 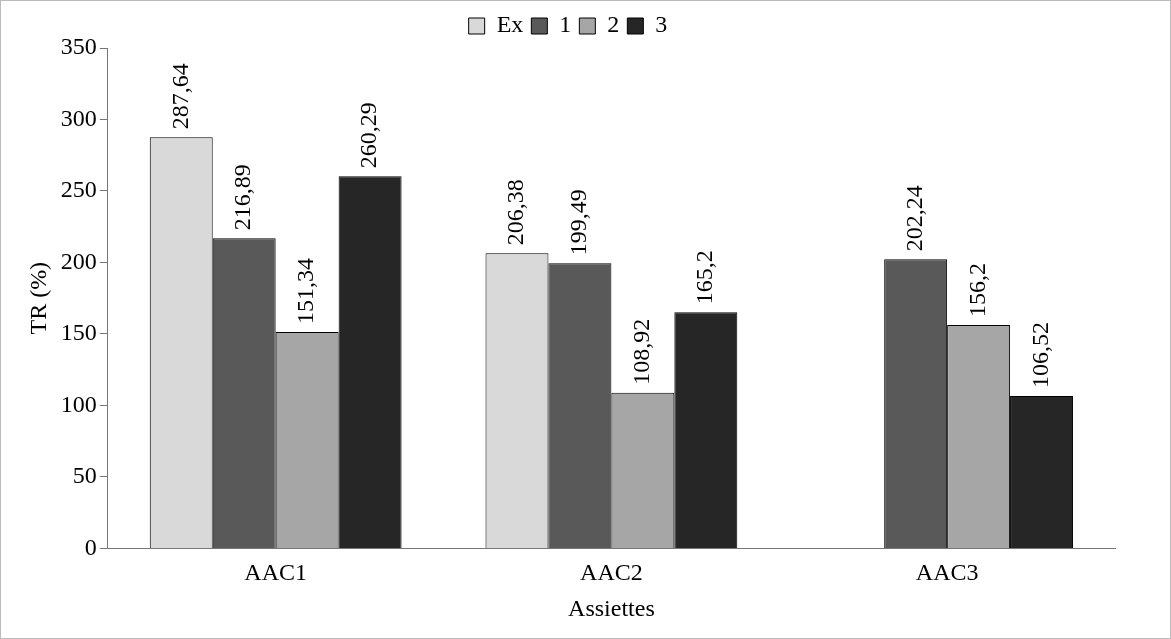 I want to click on y-tick-label: 50, so click(x=84, y=475).